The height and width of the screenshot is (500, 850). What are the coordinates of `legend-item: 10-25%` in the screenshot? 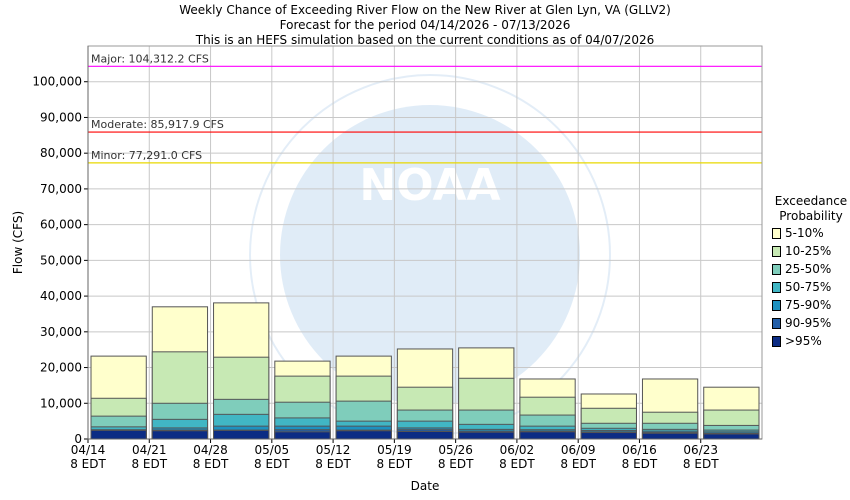 It's located at (811, 251).